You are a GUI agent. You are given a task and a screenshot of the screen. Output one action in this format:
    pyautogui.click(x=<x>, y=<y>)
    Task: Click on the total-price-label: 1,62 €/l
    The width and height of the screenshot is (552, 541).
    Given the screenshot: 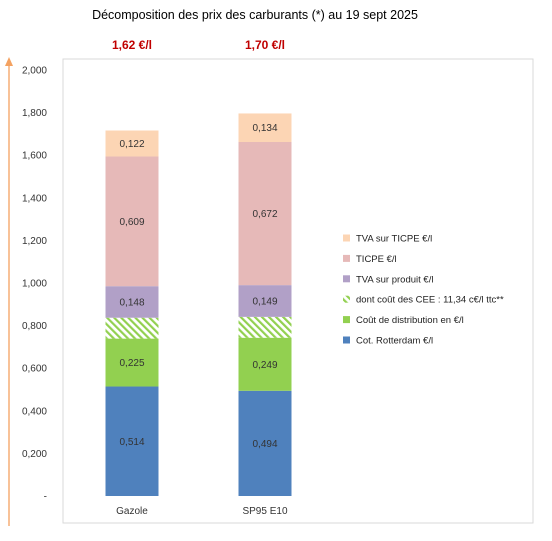 What is the action you would take?
    pyautogui.click(x=132, y=45)
    